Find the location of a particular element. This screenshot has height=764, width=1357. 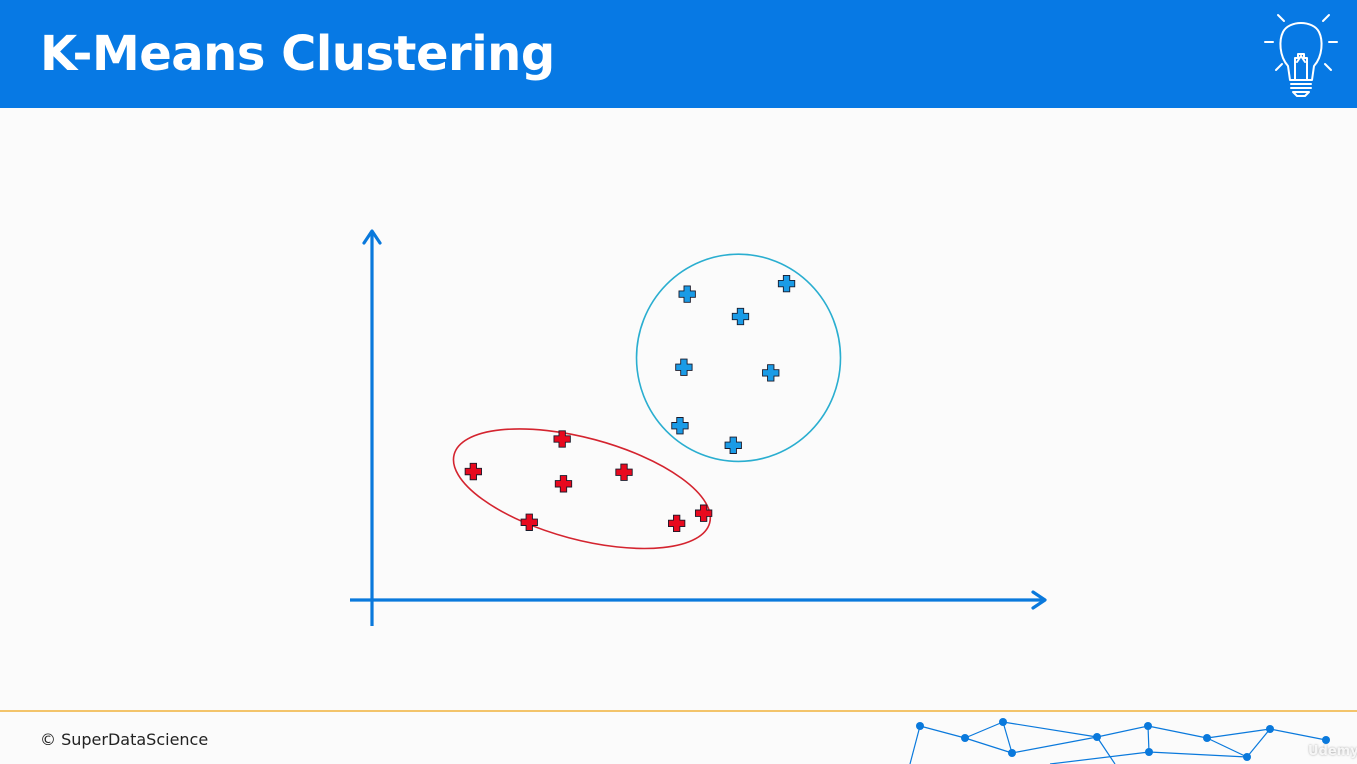

cluster-outlines is located at coordinates (647, 401).